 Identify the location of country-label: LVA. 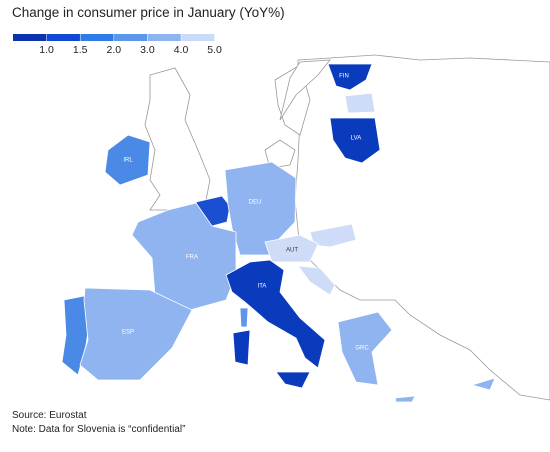
(356, 139).